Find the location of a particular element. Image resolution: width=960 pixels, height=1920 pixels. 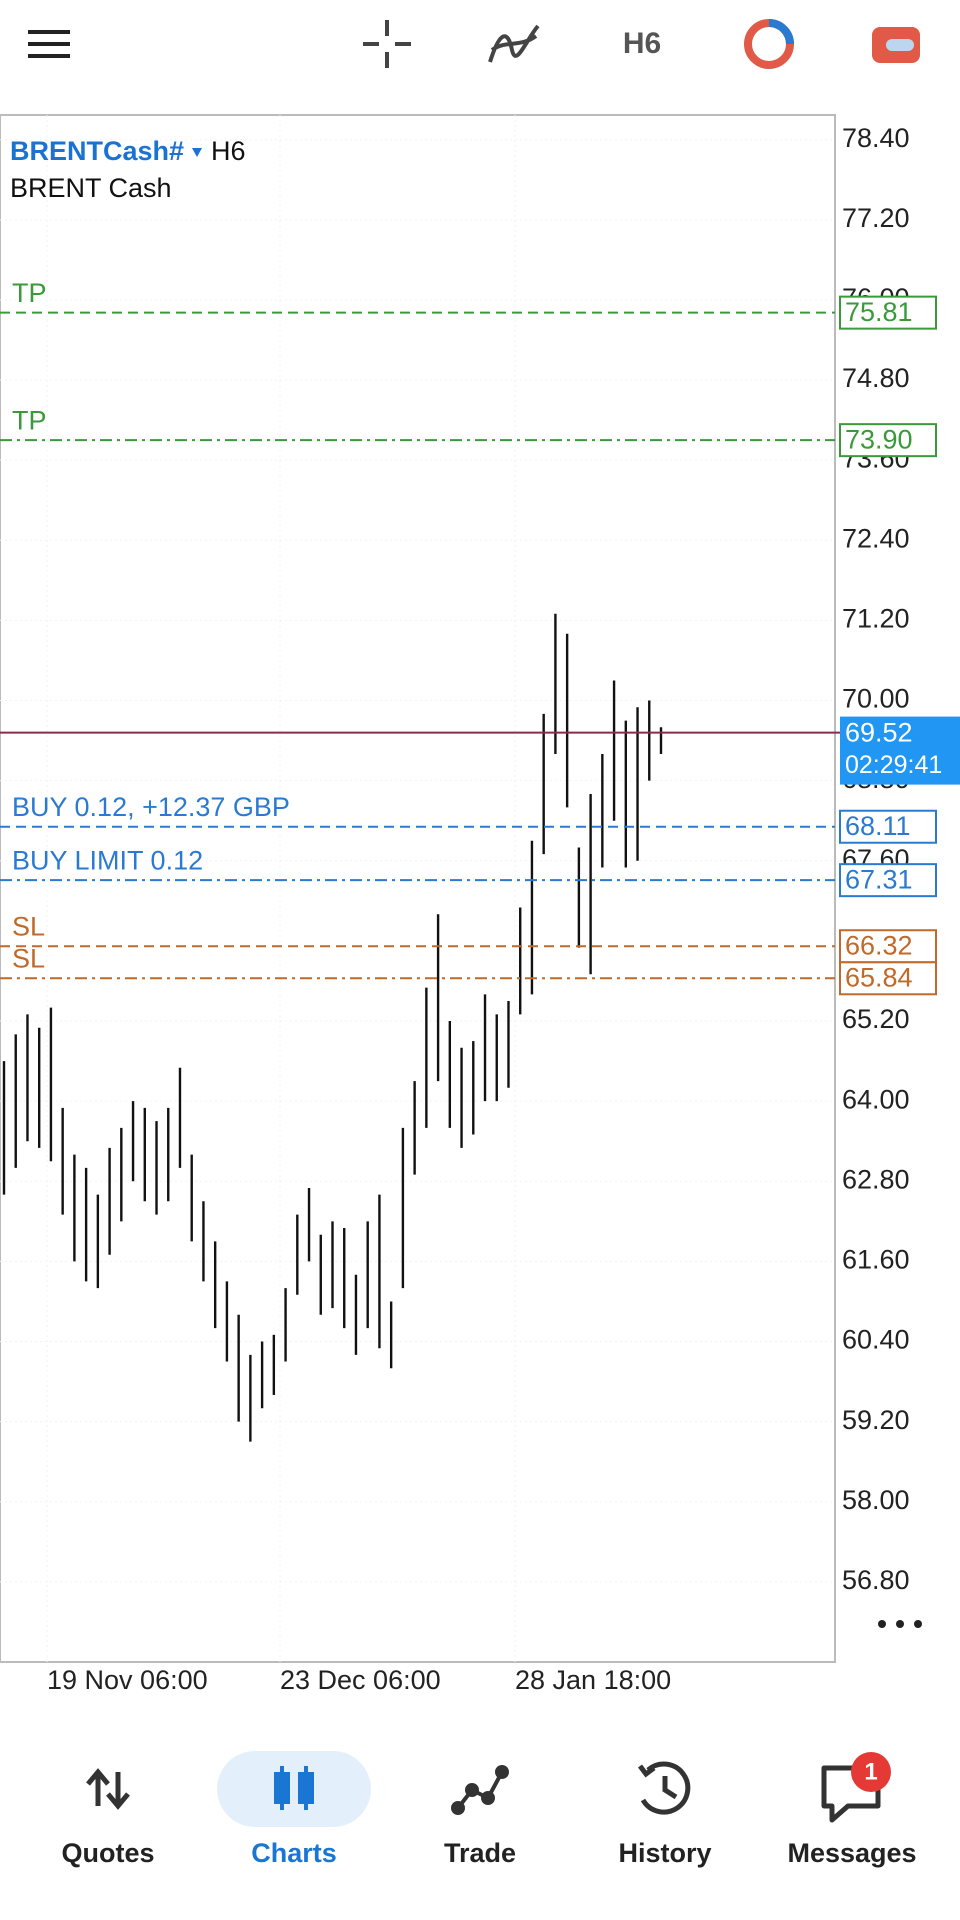

symbol-dropdown is located at coordinates (197, 152).